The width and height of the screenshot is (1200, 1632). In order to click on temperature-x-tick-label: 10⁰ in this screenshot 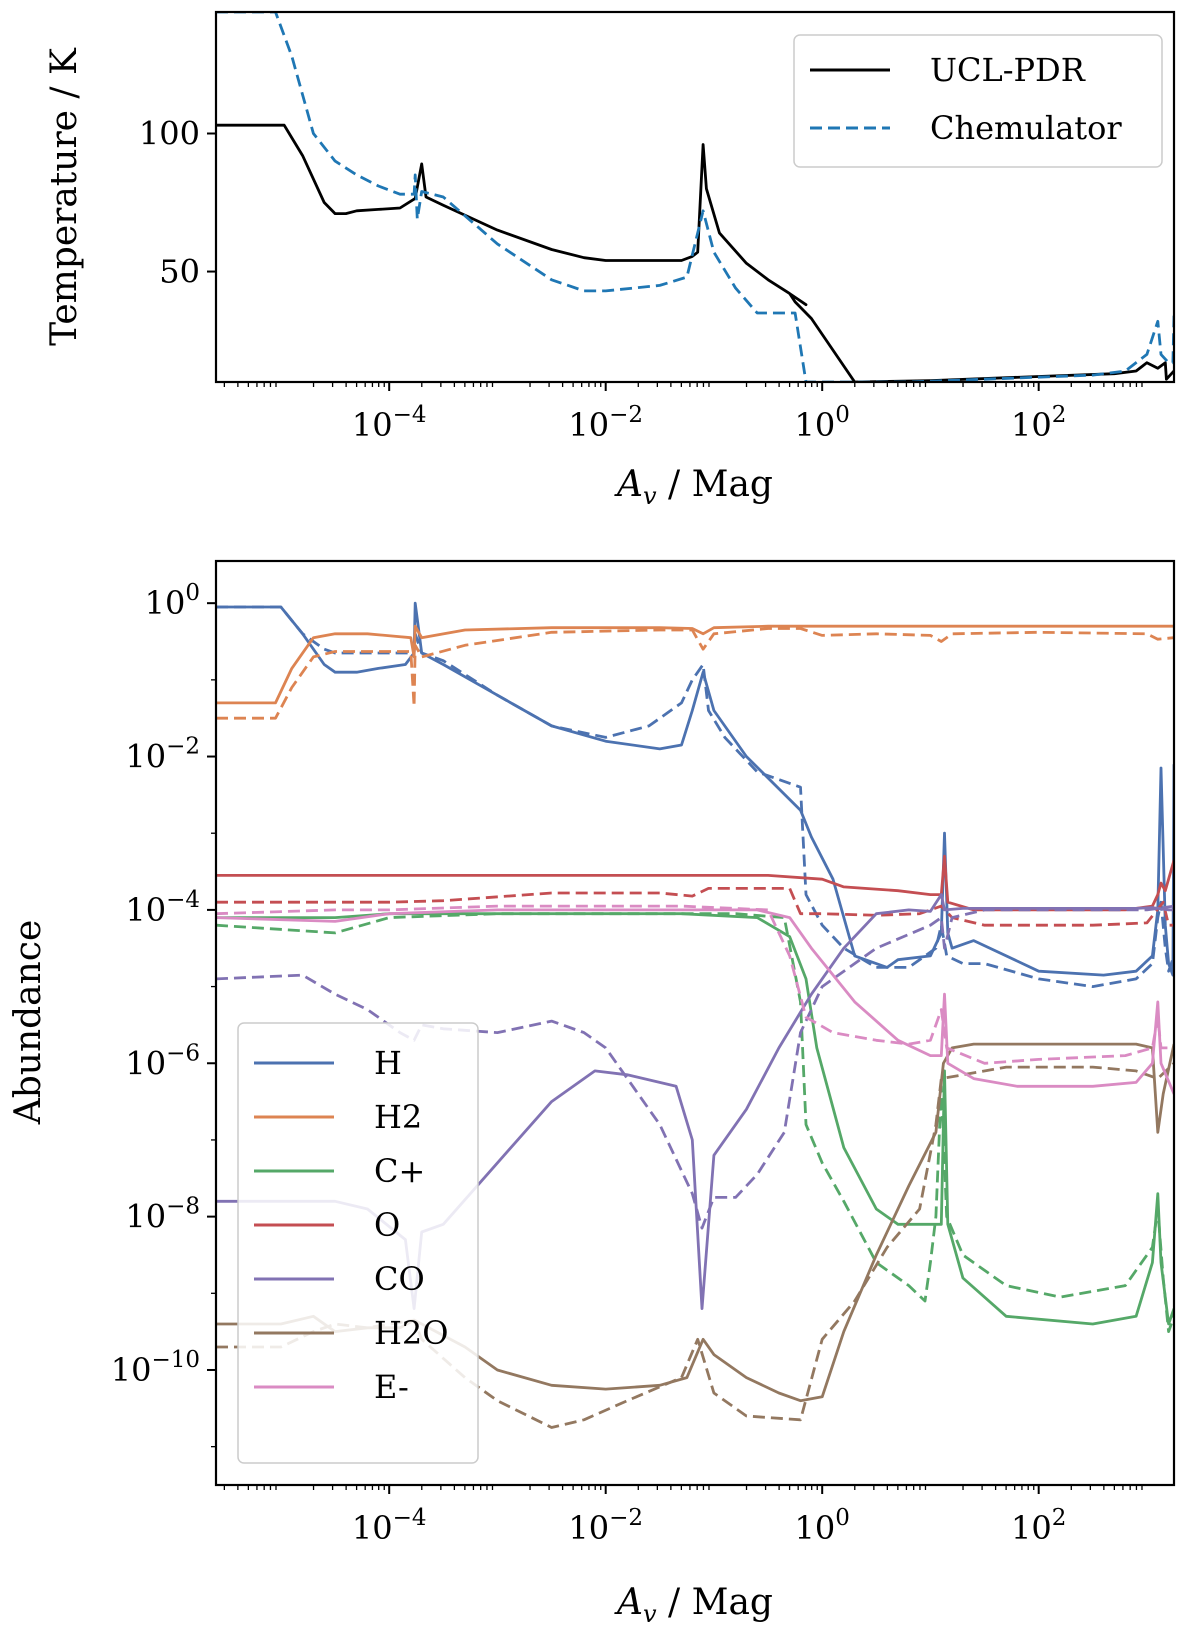, I will do `click(822, 423)`.